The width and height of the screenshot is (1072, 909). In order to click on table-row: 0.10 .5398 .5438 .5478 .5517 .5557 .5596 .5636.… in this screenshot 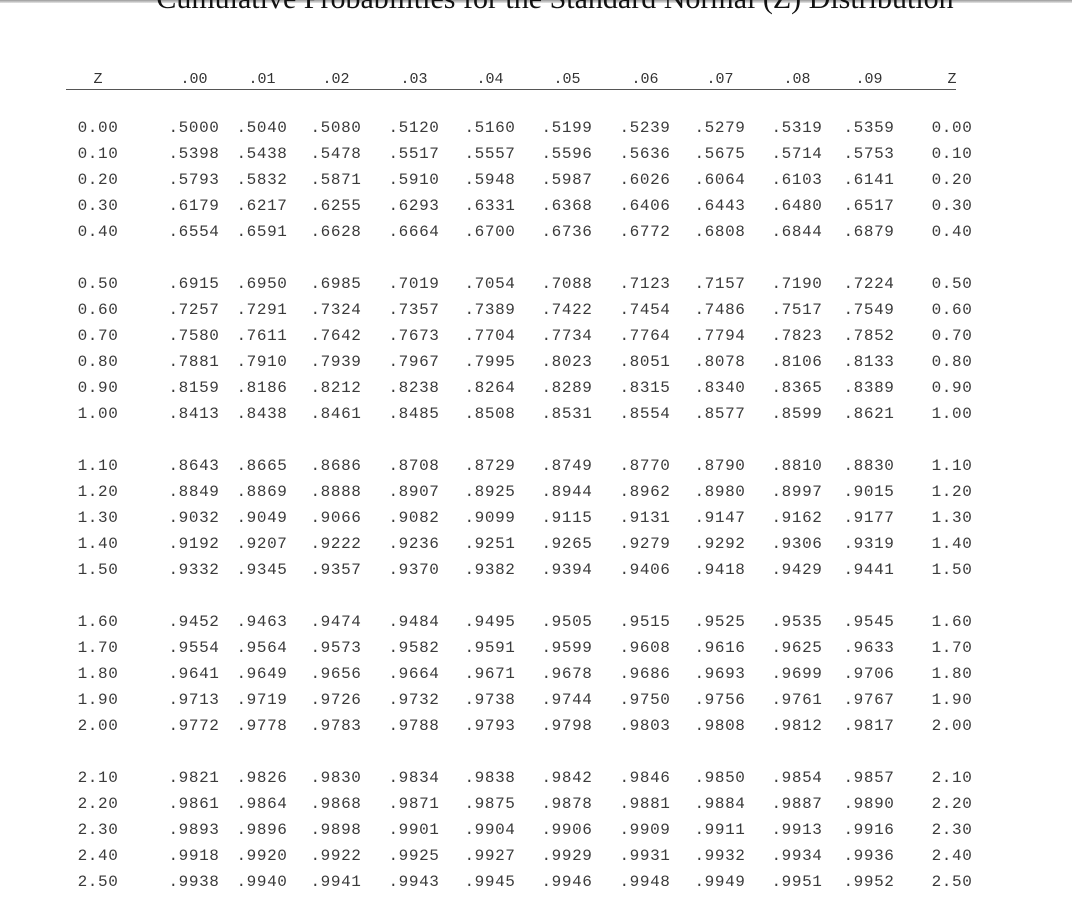, I will do `click(536, 154)`.